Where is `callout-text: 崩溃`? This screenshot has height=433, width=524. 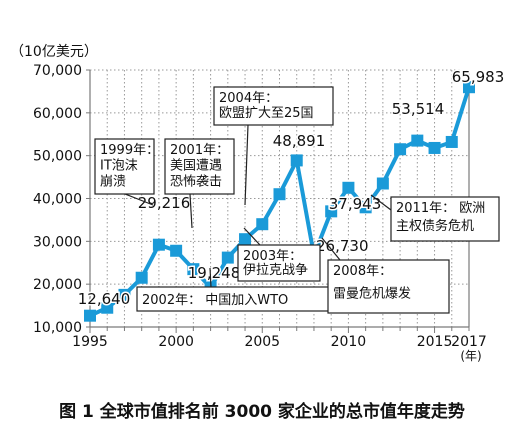 callout-text: 崩溃 is located at coordinates (113, 181).